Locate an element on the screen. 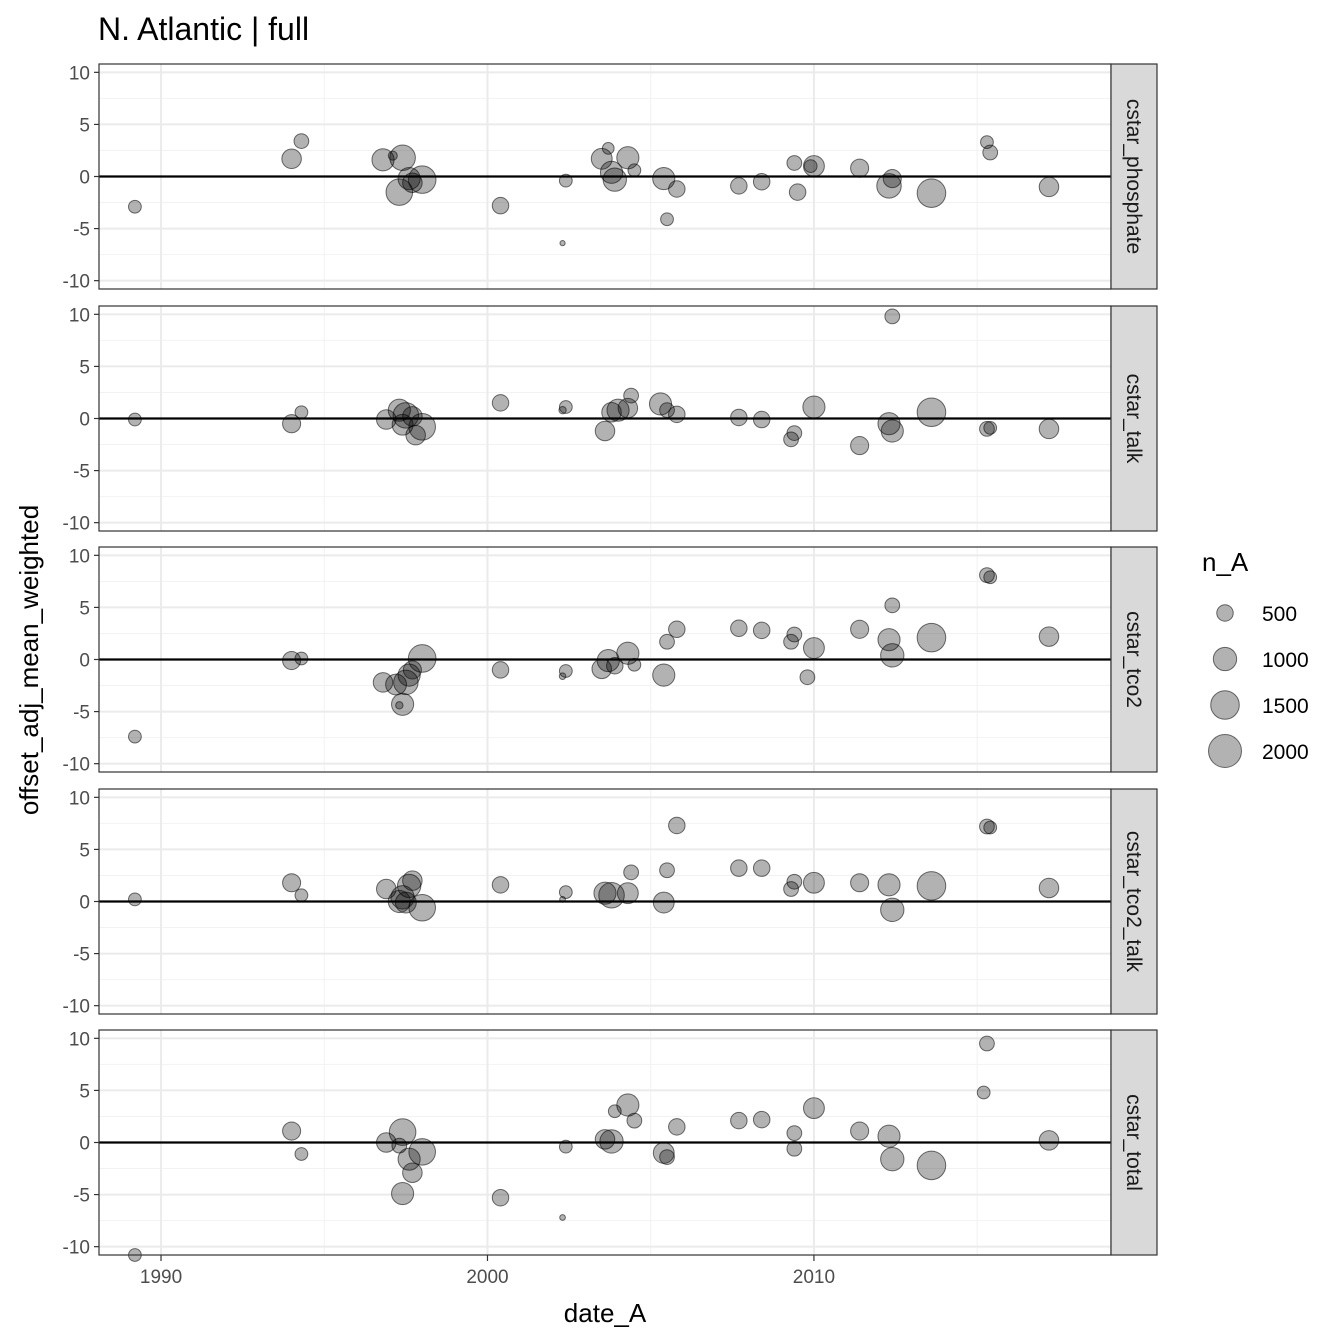 The height and width of the screenshot is (1344, 1344). facet-strip-label: cstar_tco2_talk is located at coordinates (1133, 902).